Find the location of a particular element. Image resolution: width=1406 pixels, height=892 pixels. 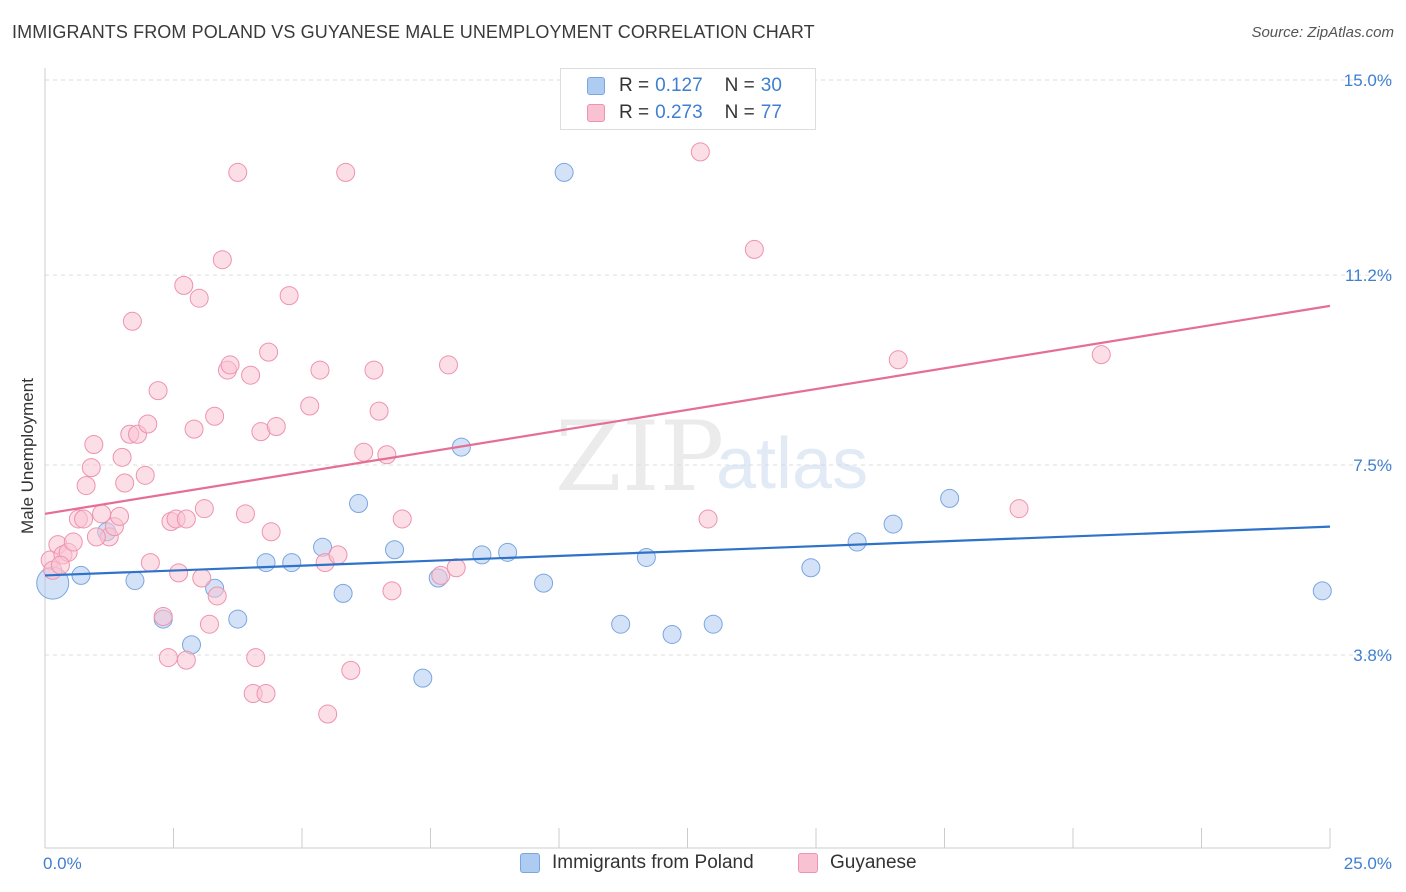

legend-n-value: 30 is located at coordinates (771, 85).